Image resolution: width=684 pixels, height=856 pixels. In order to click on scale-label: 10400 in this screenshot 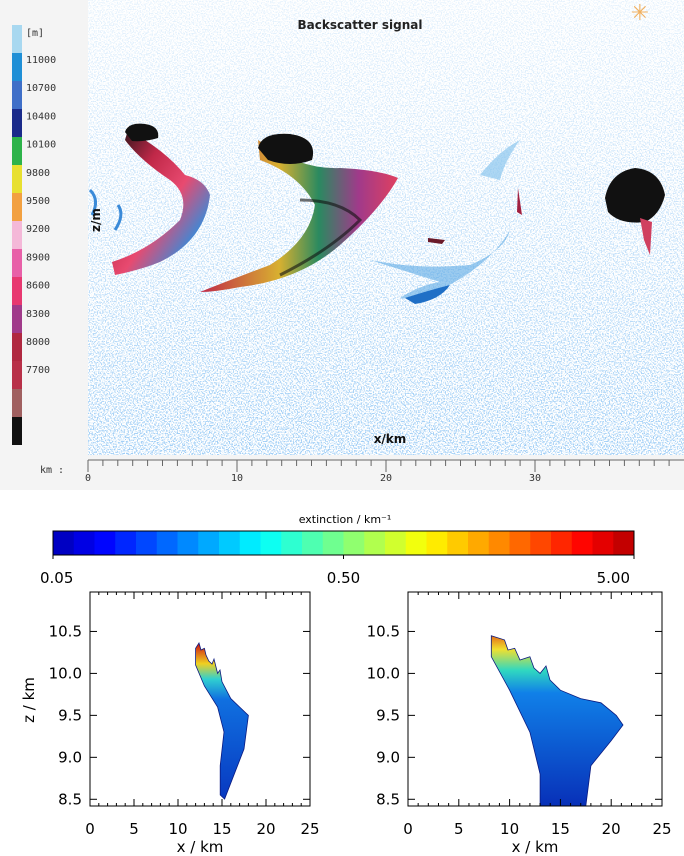, I will do `click(41, 116)`.